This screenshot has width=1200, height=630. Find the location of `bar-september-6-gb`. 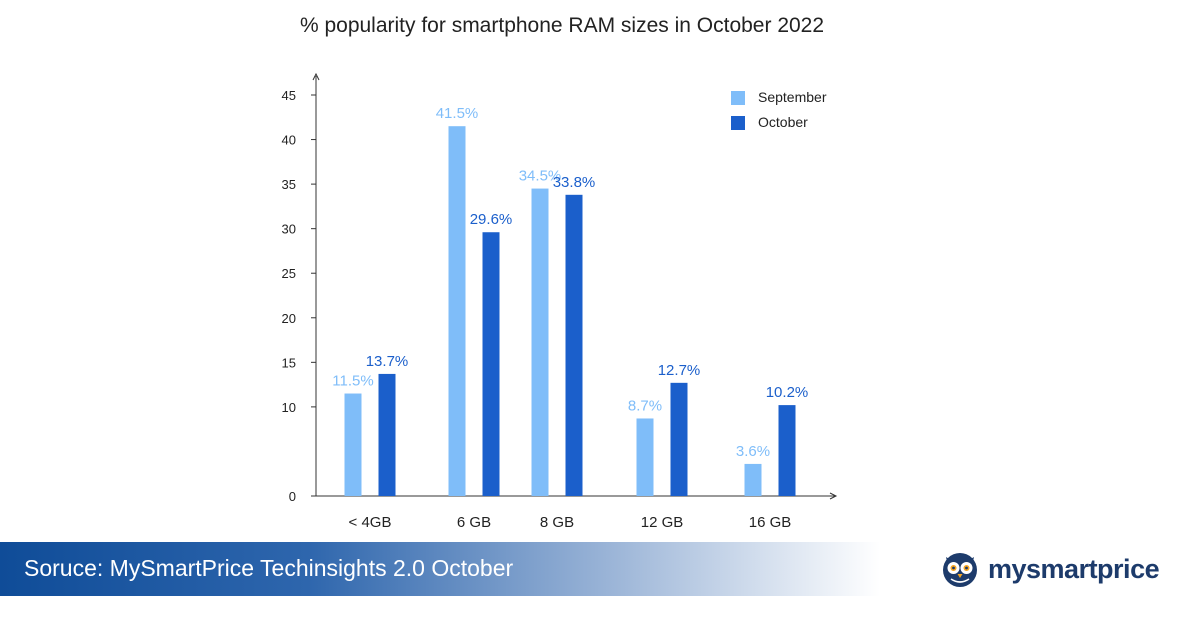

bar-september-6-gb is located at coordinates (457, 311).